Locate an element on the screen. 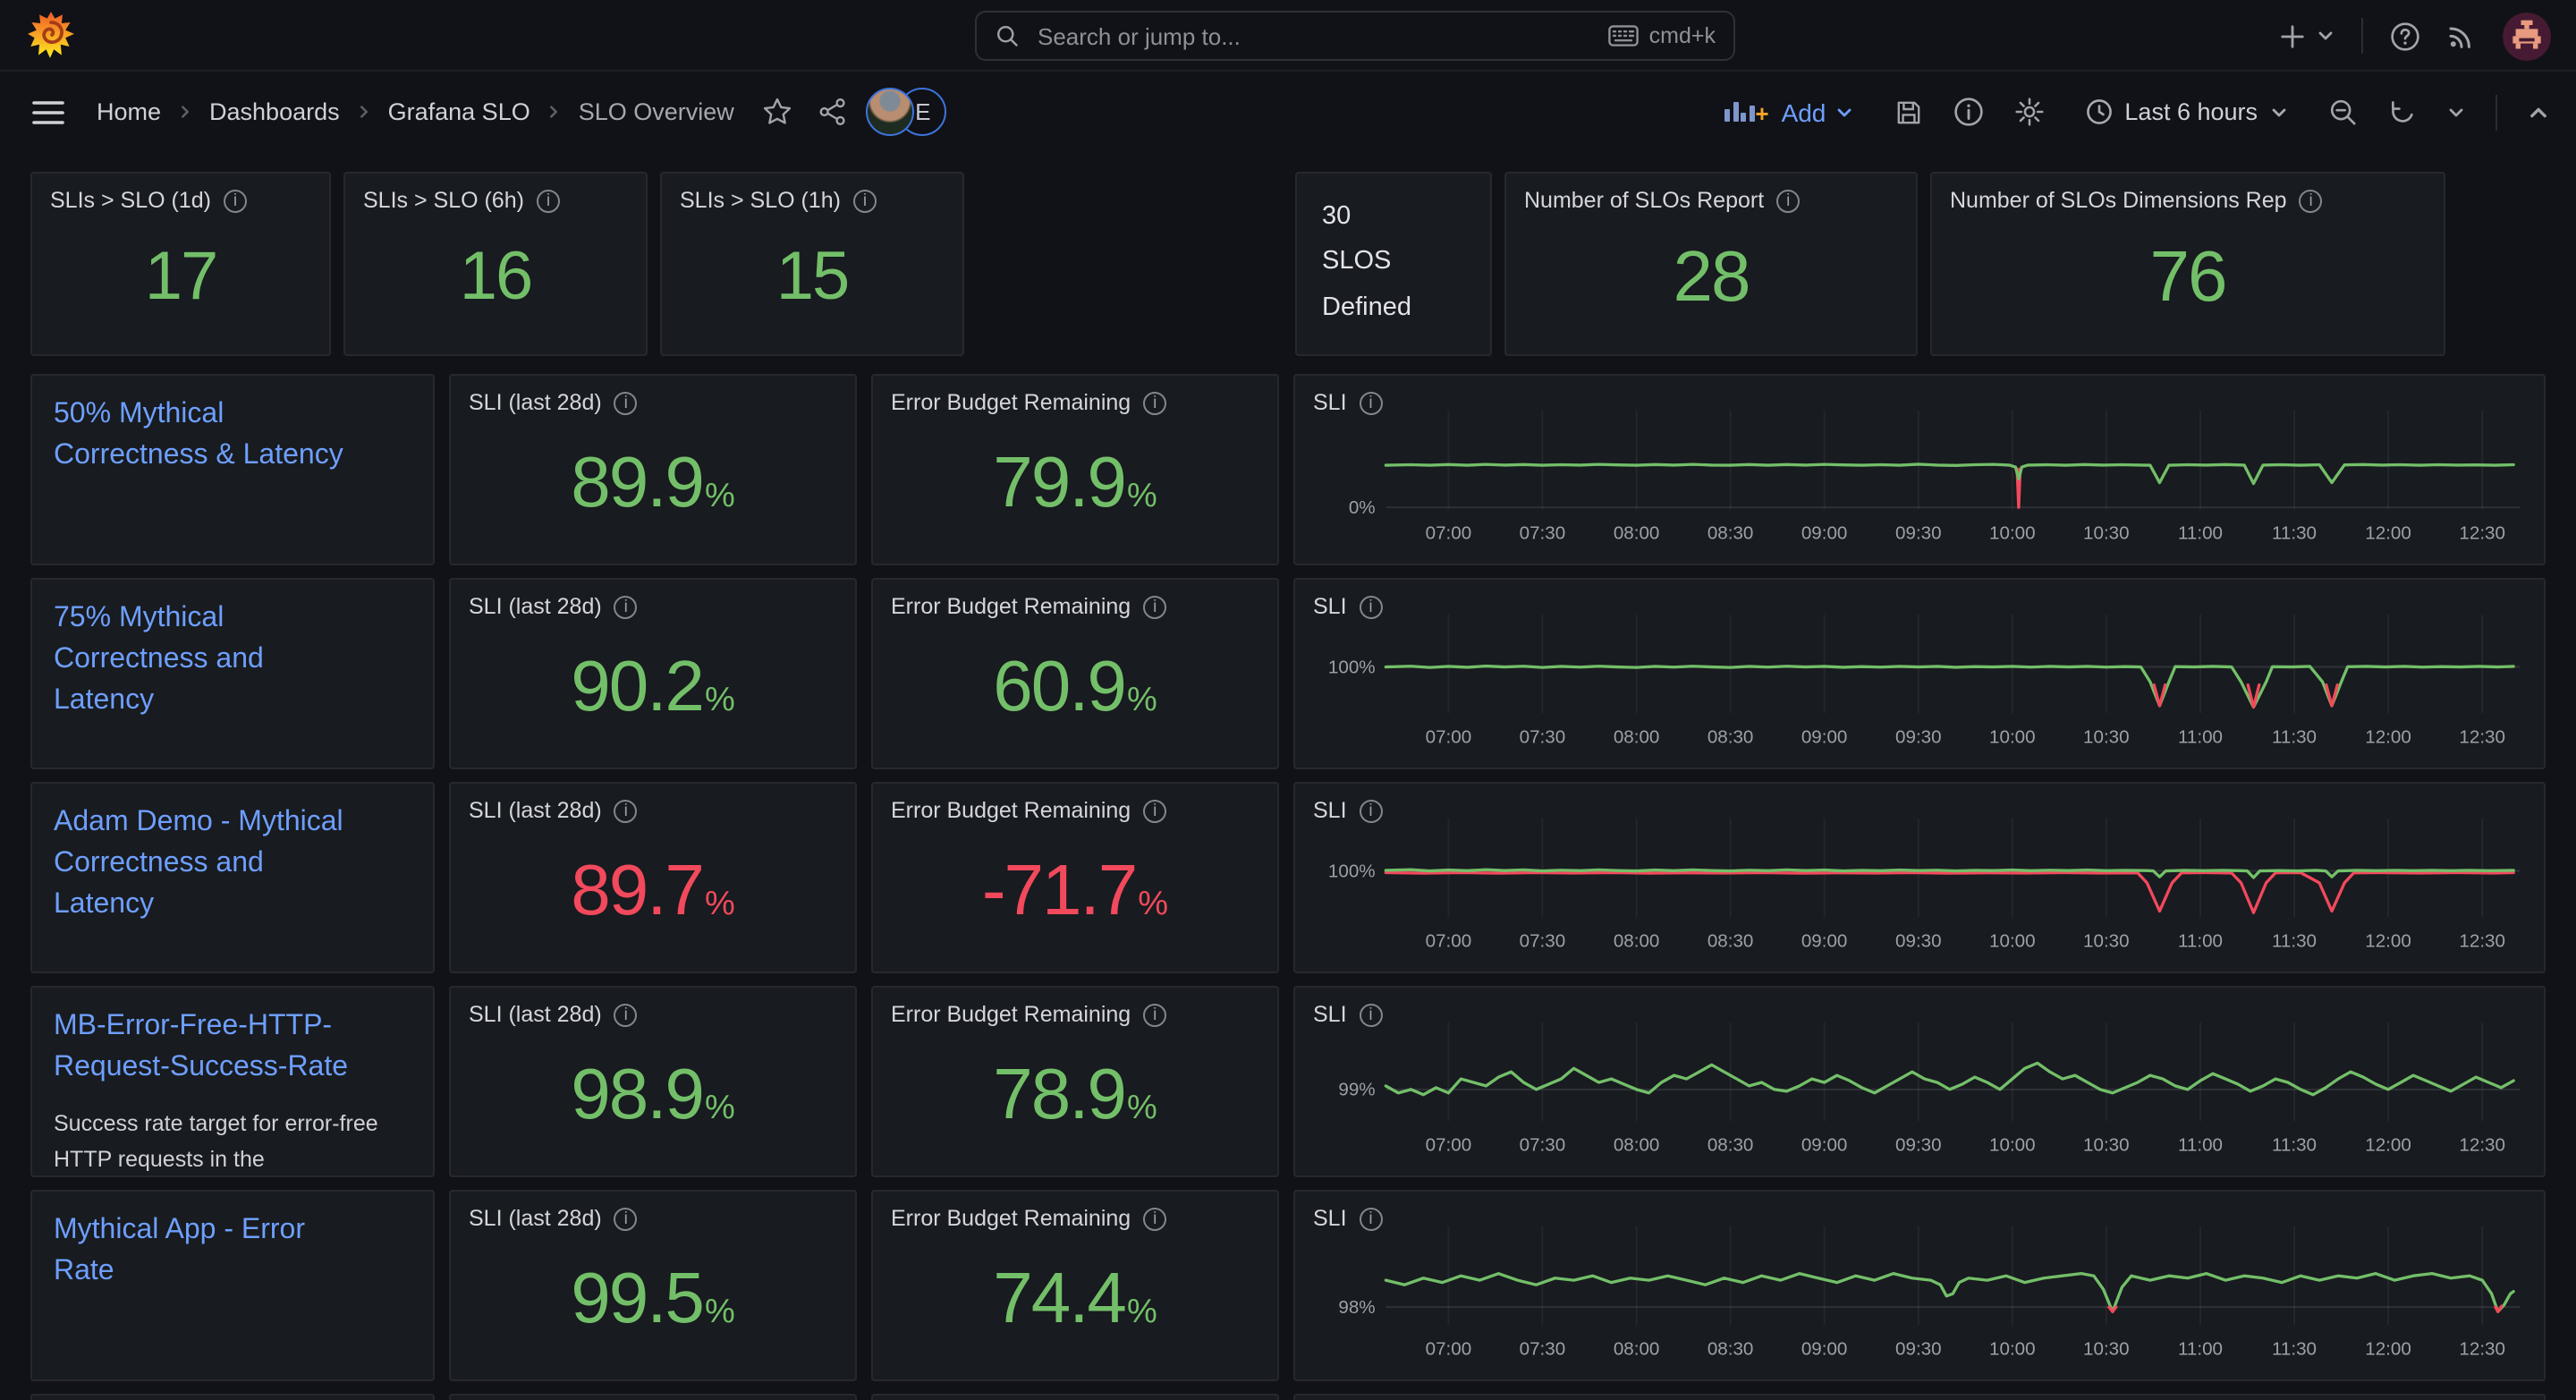  grafana-logo-icon is located at coordinates (51, 35).